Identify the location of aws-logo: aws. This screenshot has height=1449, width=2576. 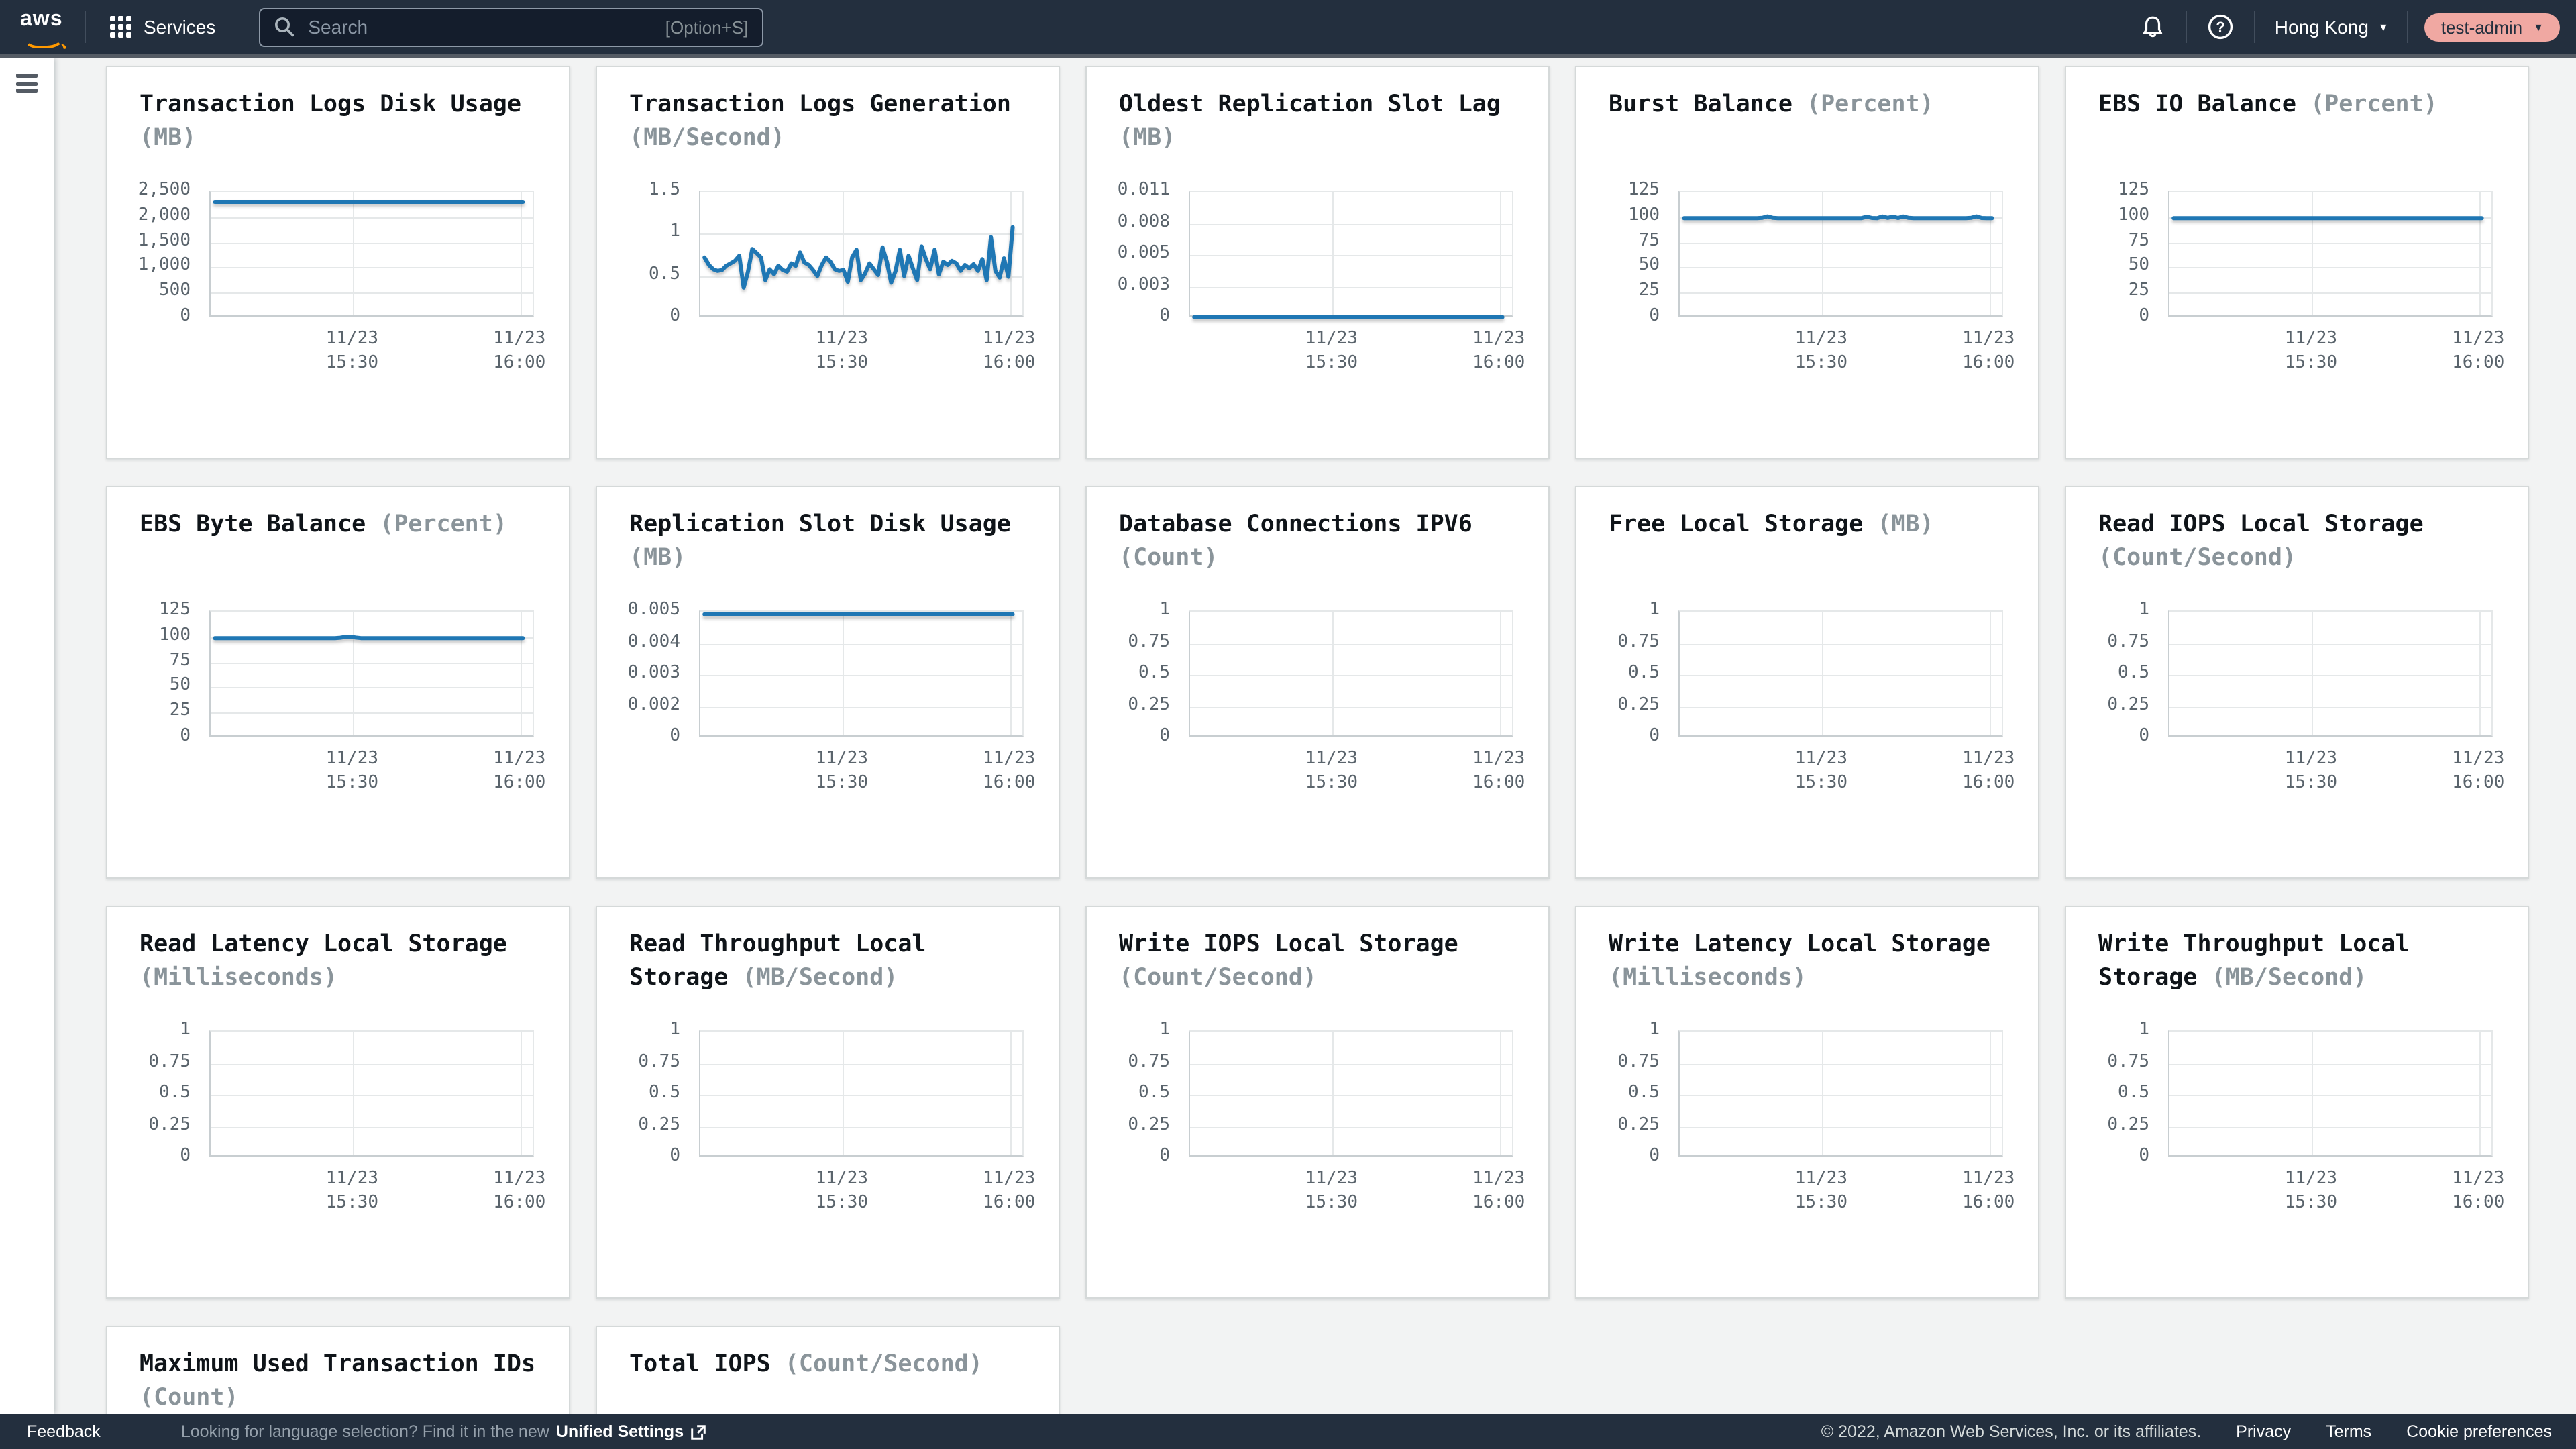
(44, 28).